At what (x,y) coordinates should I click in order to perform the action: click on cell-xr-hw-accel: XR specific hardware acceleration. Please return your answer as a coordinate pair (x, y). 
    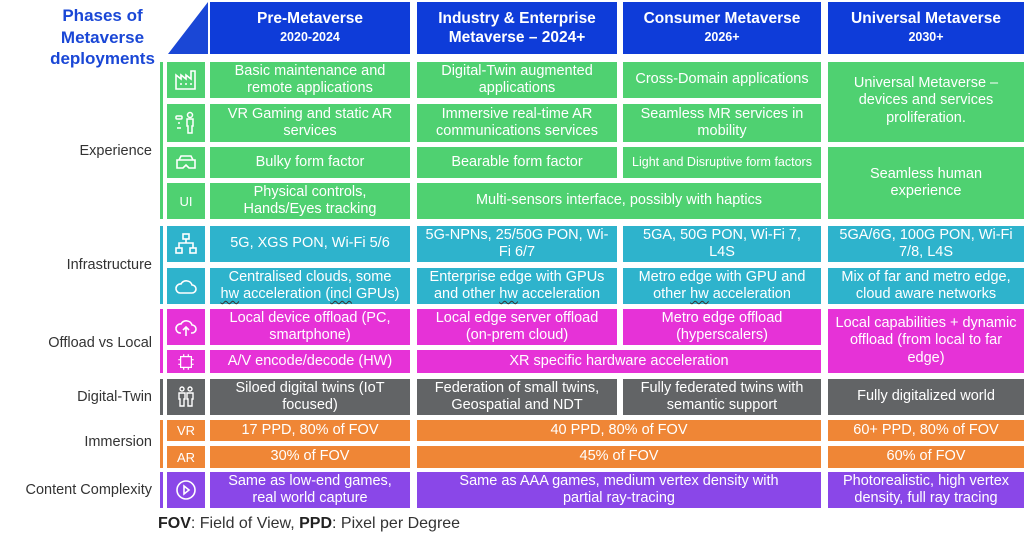
    Looking at the image, I should click on (619, 361).